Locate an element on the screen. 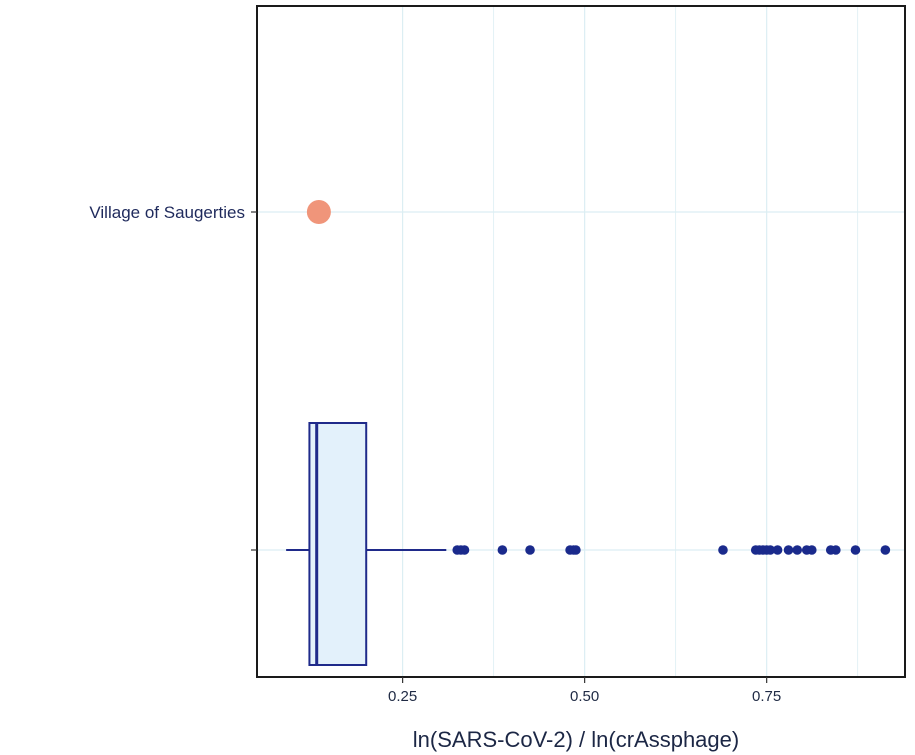 Image resolution: width=915 pixels, height=755 pixels. x-axis-title: ln(SARS-CoV-2) / ln(crAssphage) is located at coordinates (576, 739).